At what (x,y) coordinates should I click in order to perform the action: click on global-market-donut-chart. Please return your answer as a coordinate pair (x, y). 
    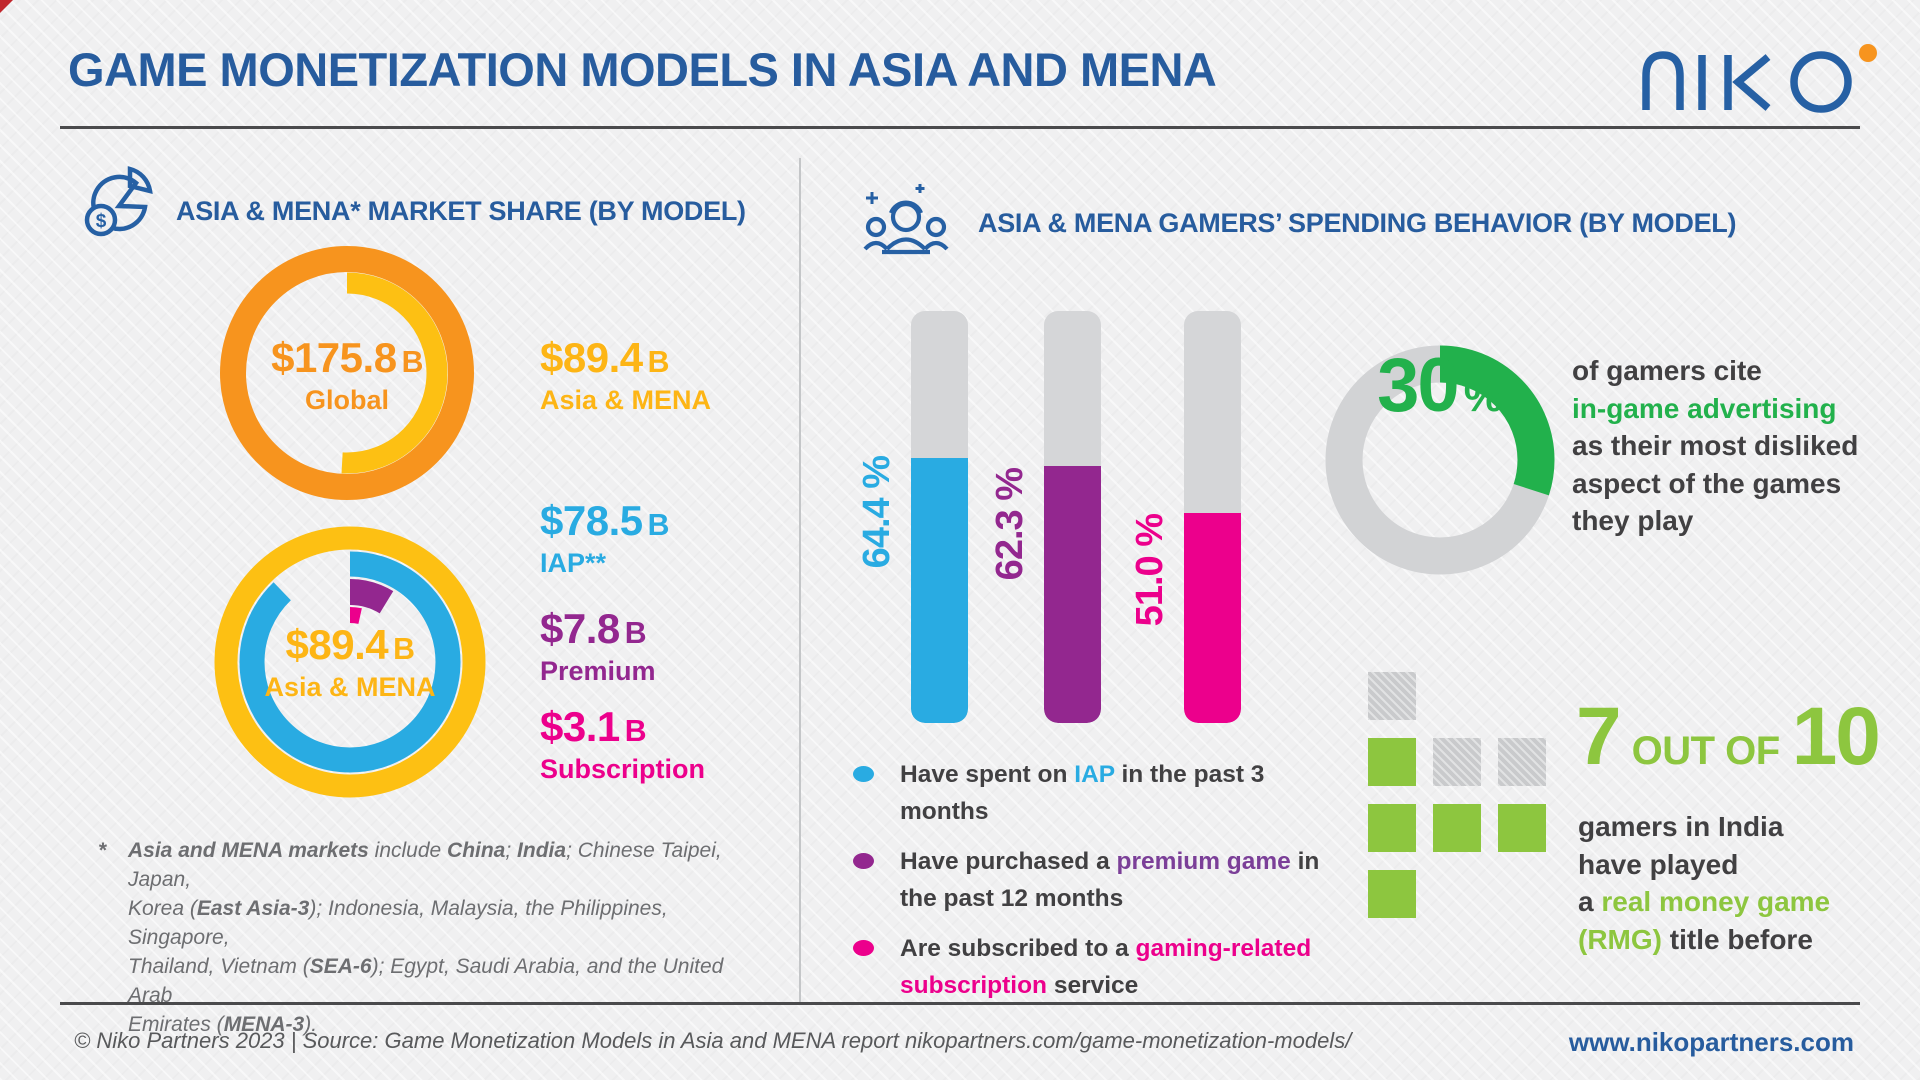
    Looking at the image, I should click on (347, 373).